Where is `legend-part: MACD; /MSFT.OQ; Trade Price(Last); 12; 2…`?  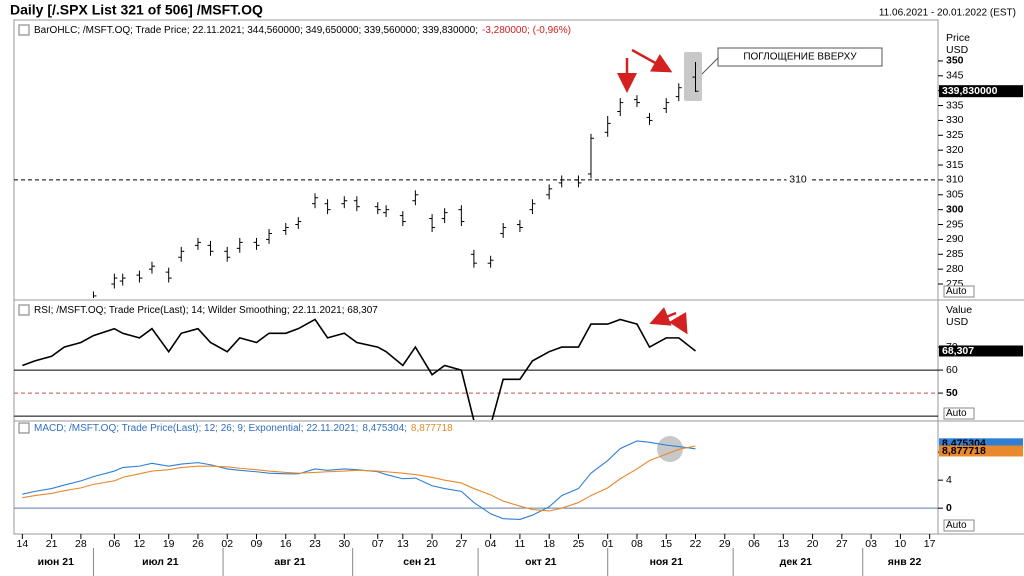
legend-part: MACD; /MSFT.OQ; Trade Price(Last); 12; 2… is located at coordinates (196, 428).